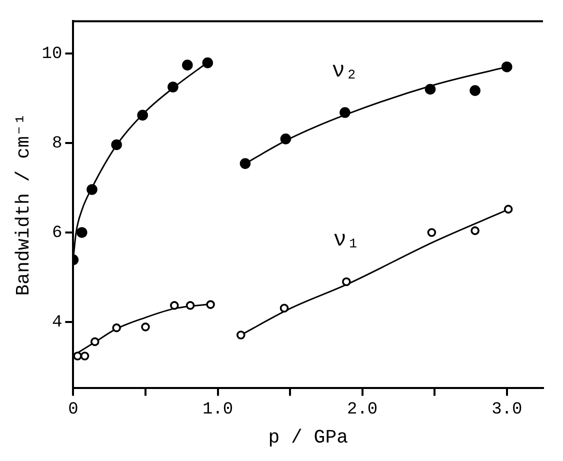 This screenshot has height=461, width=563. Describe the element at coordinates (345, 71) in the screenshot. I see `series-label: ν₂` at that location.